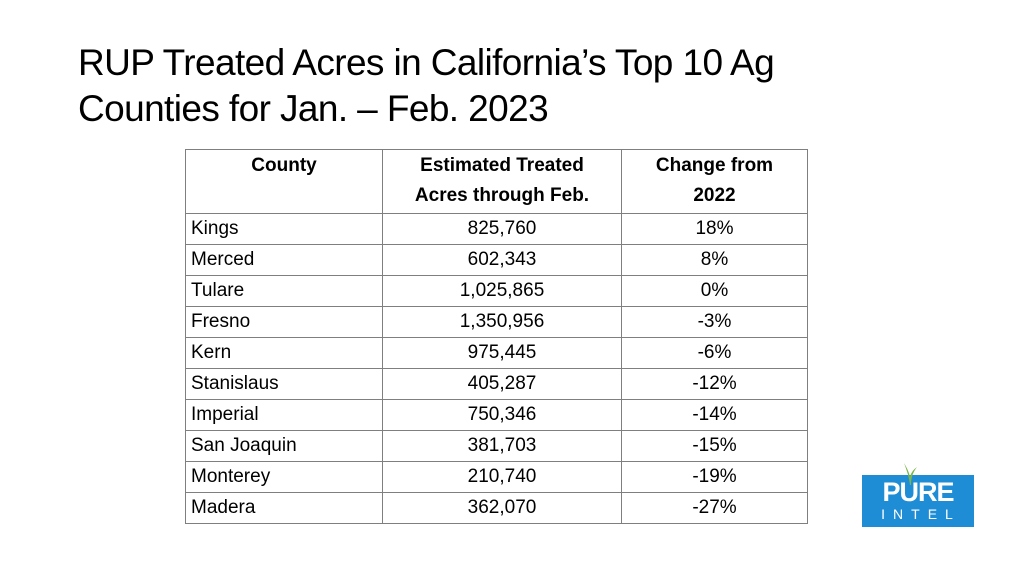 Image resolution: width=1024 pixels, height=576 pixels. I want to click on change-cell: -6%, so click(714, 353).